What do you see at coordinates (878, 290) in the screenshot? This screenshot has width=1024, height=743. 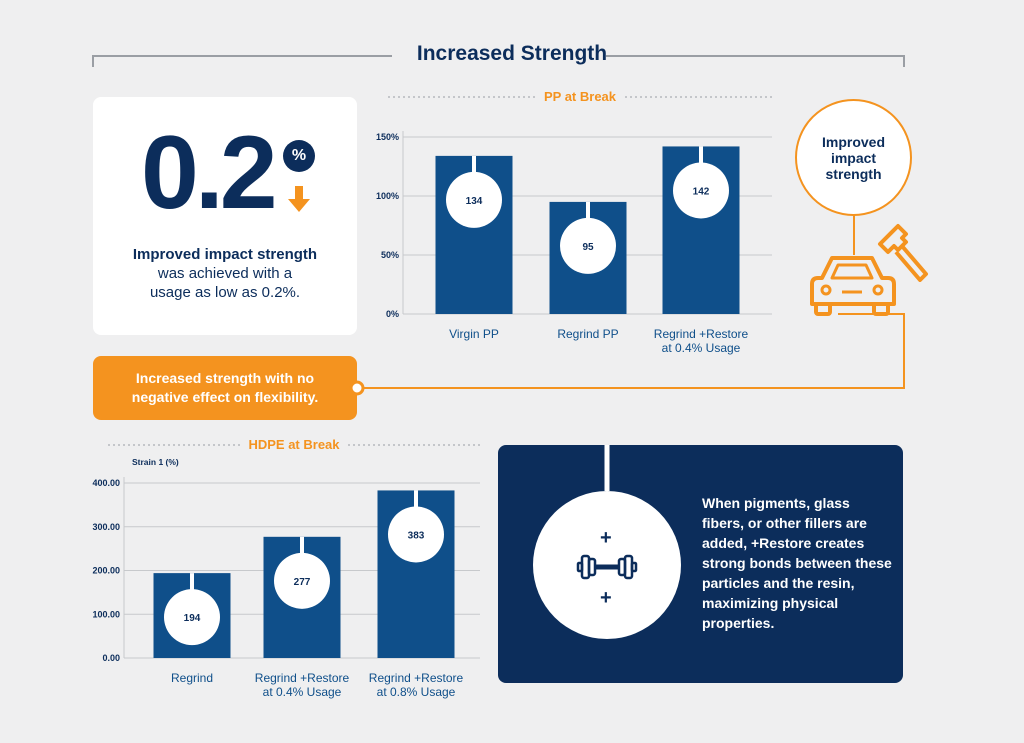 I see `car-headlight-right` at bounding box center [878, 290].